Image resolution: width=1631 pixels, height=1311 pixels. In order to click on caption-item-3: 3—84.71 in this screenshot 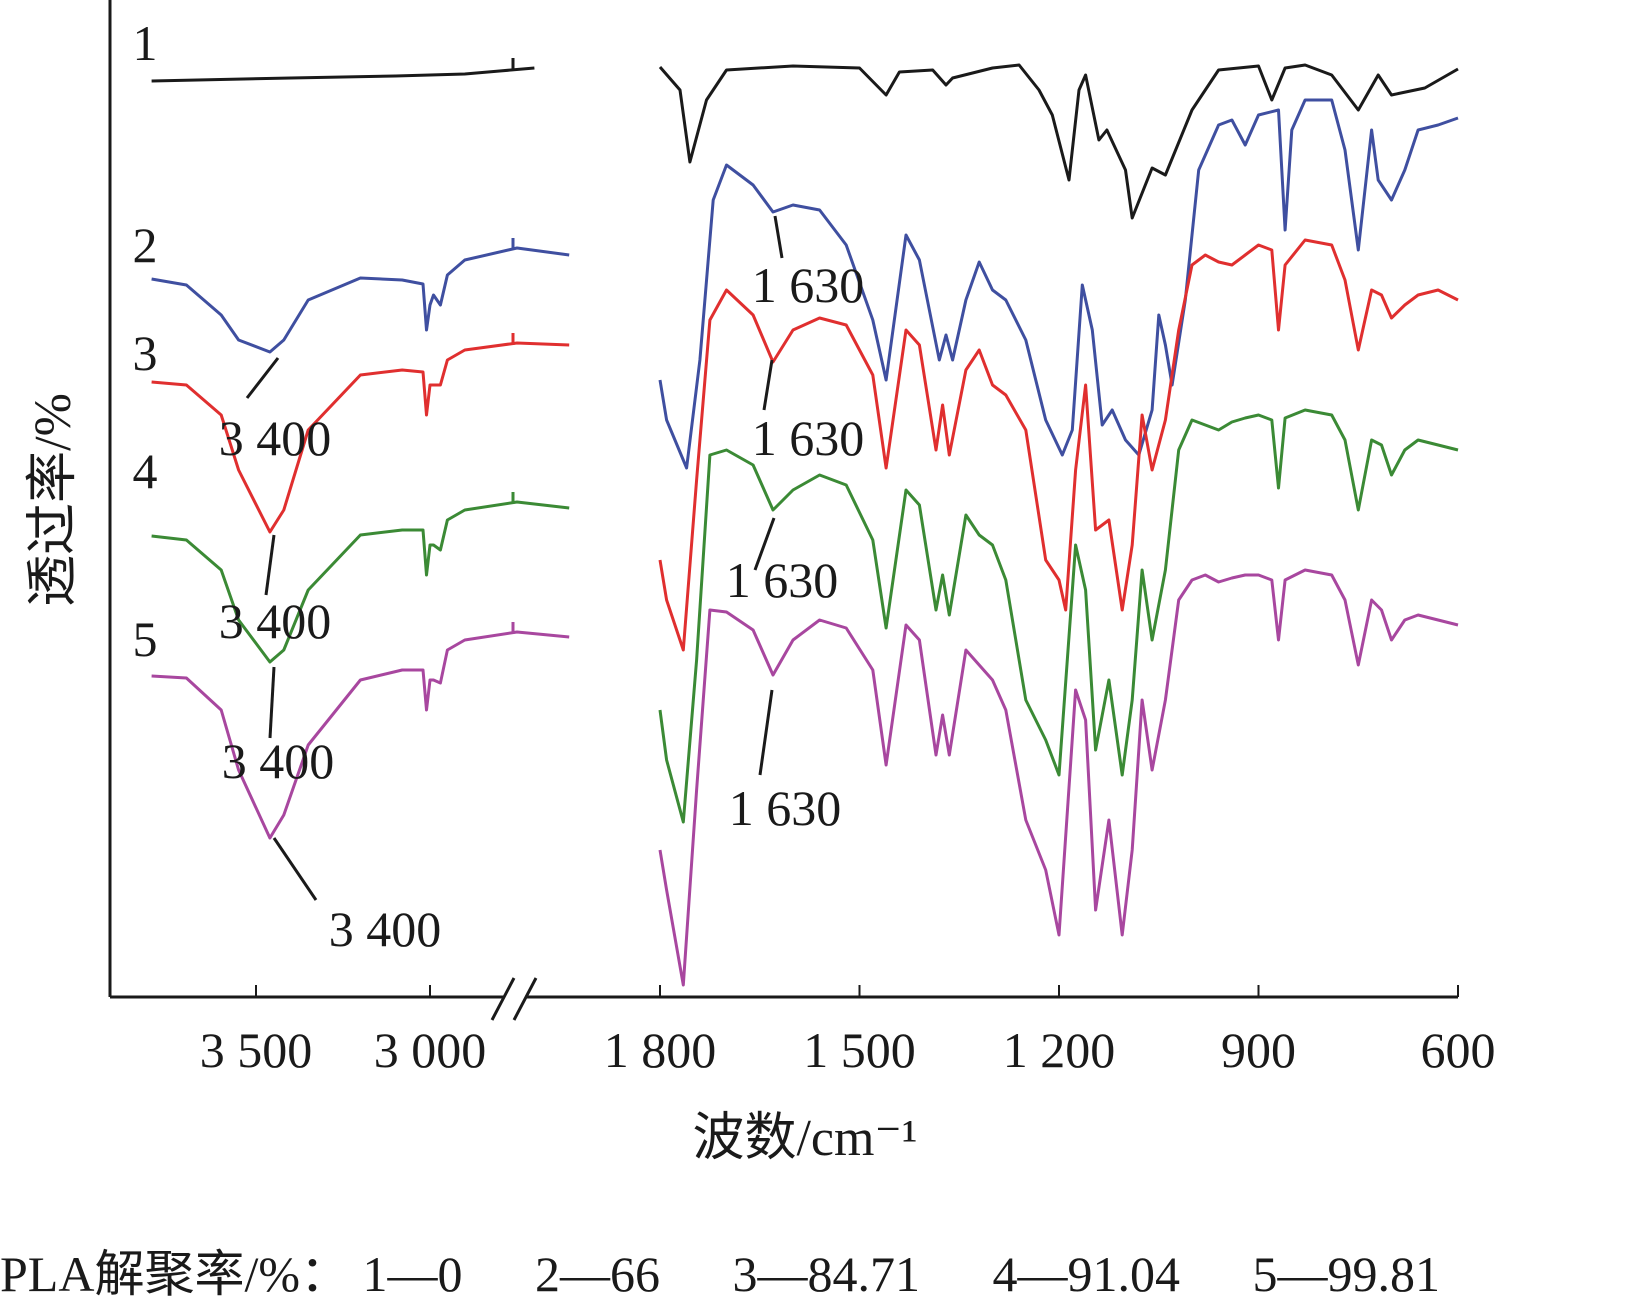, I will do `click(826, 1274)`.